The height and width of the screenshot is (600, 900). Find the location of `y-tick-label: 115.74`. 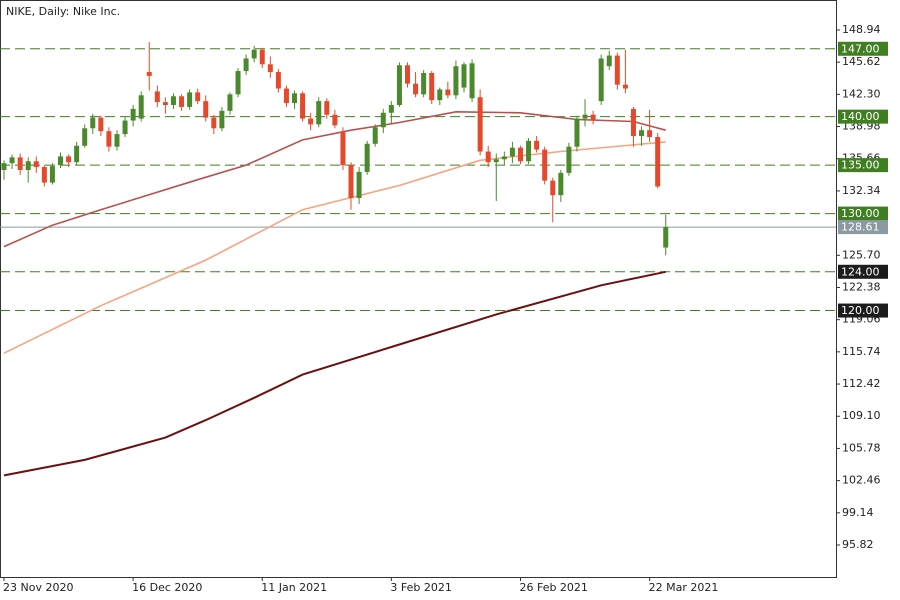

y-tick-label: 115.74 is located at coordinates (861, 351).